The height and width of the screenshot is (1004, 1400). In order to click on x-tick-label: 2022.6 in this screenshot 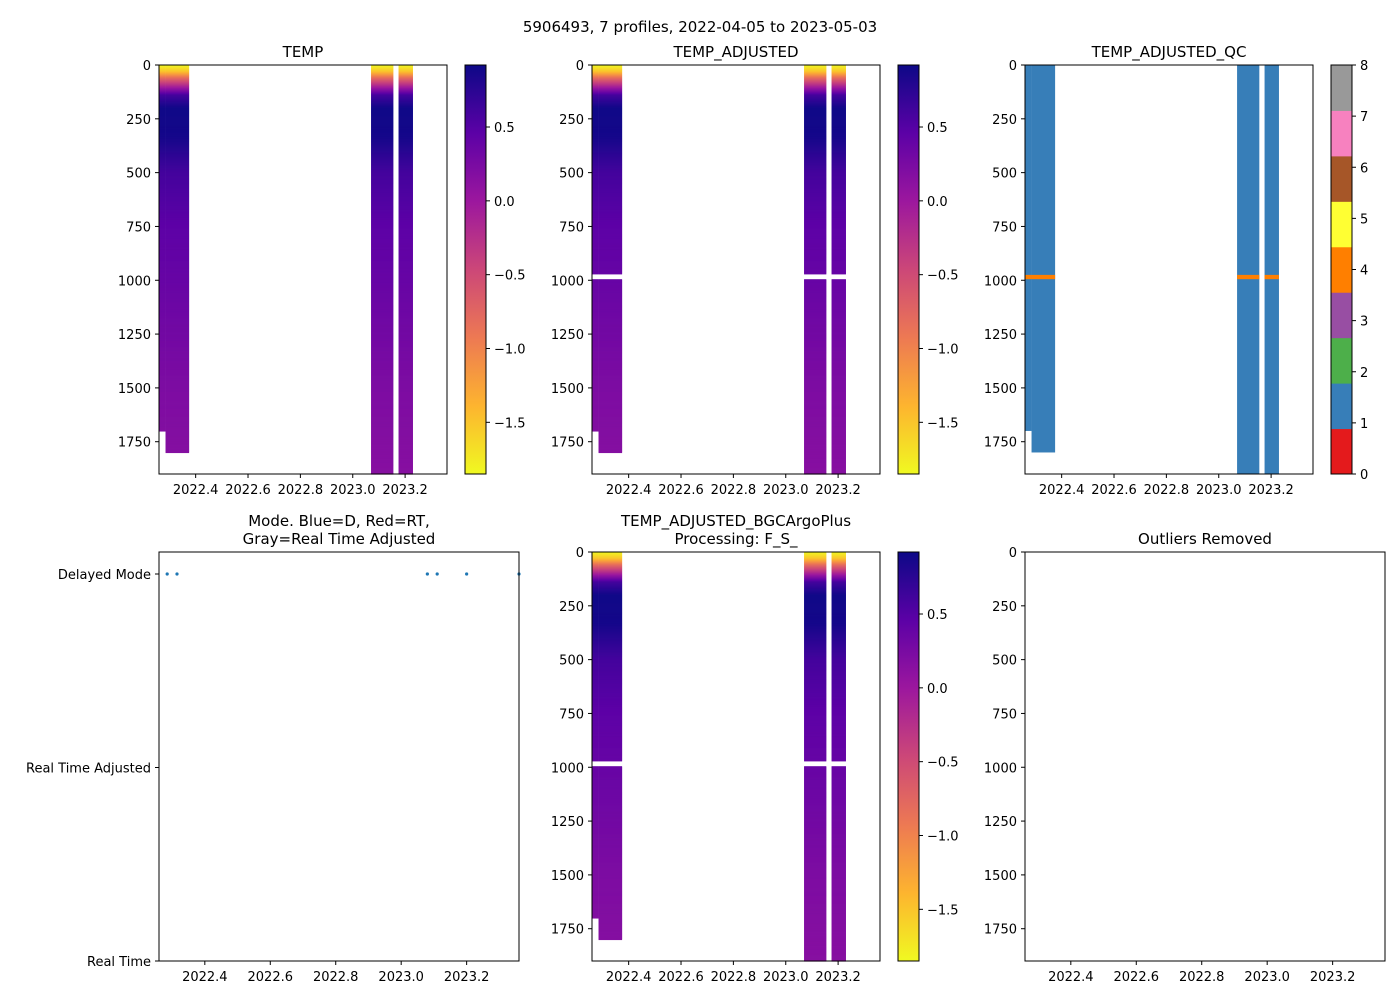, I will do `click(1137, 977)`.